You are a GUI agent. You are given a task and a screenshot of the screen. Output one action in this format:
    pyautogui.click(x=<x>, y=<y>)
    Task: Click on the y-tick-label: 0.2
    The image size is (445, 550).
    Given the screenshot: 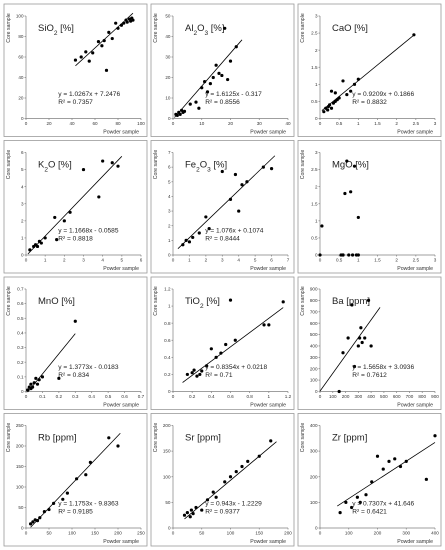 What is the action you would take?
    pyautogui.click(x=20, y=362)
    